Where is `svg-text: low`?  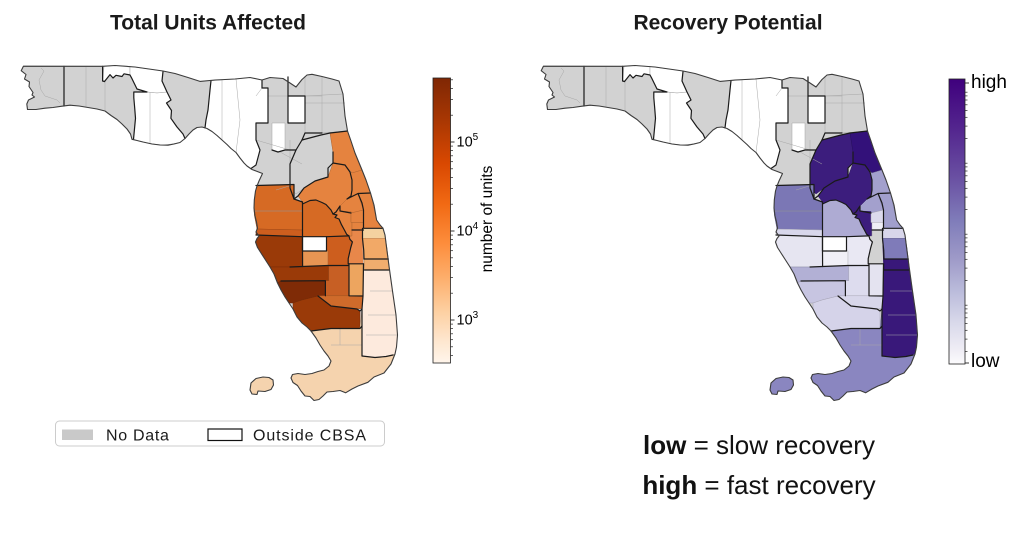
svg-text: low is located at coordinates (985, 361).